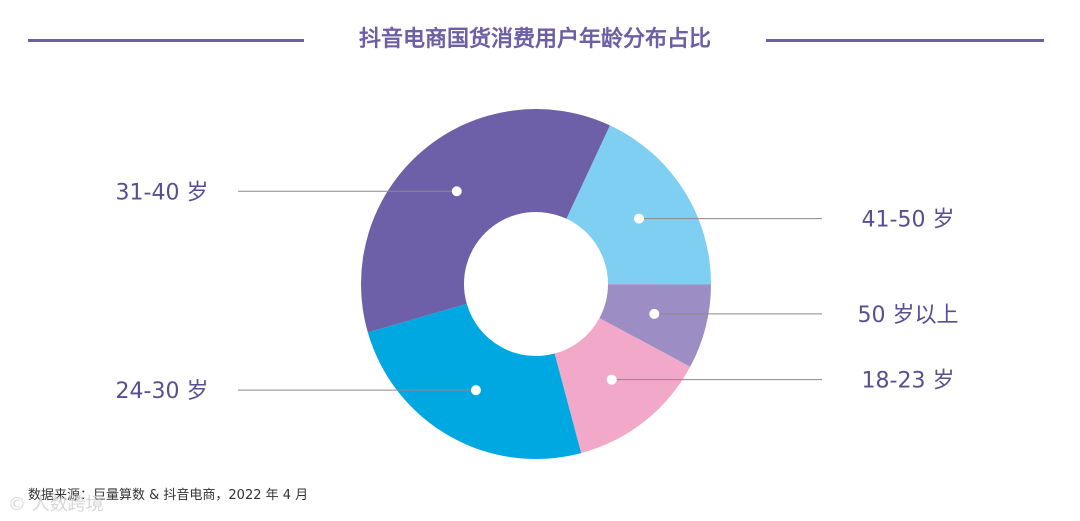 This screenshot has width=1080, height=521. What do you see at coordinates (162, 192) in the screenshot?
I see `slice-label: 31-40 岁` at bounding box center [162, 192].